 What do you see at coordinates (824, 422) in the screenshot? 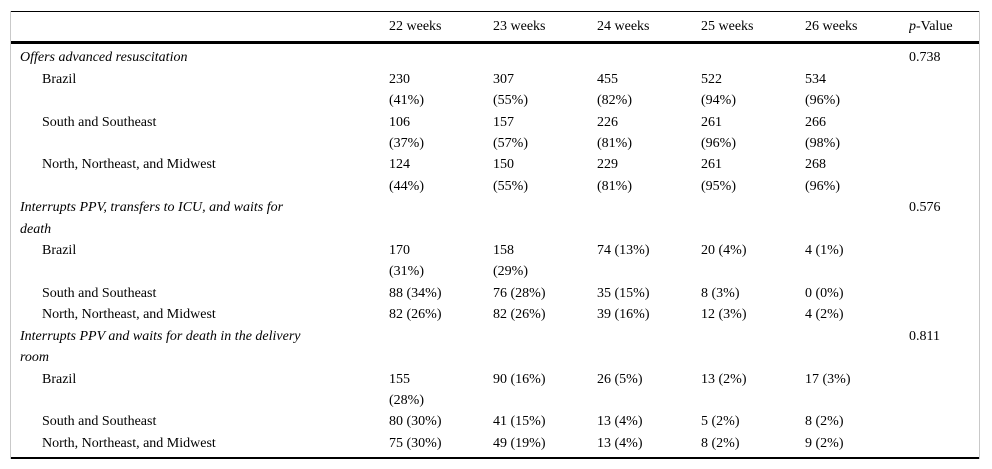
I see `cell-26w: 8 (2%)` at bounding box center [824, 422].